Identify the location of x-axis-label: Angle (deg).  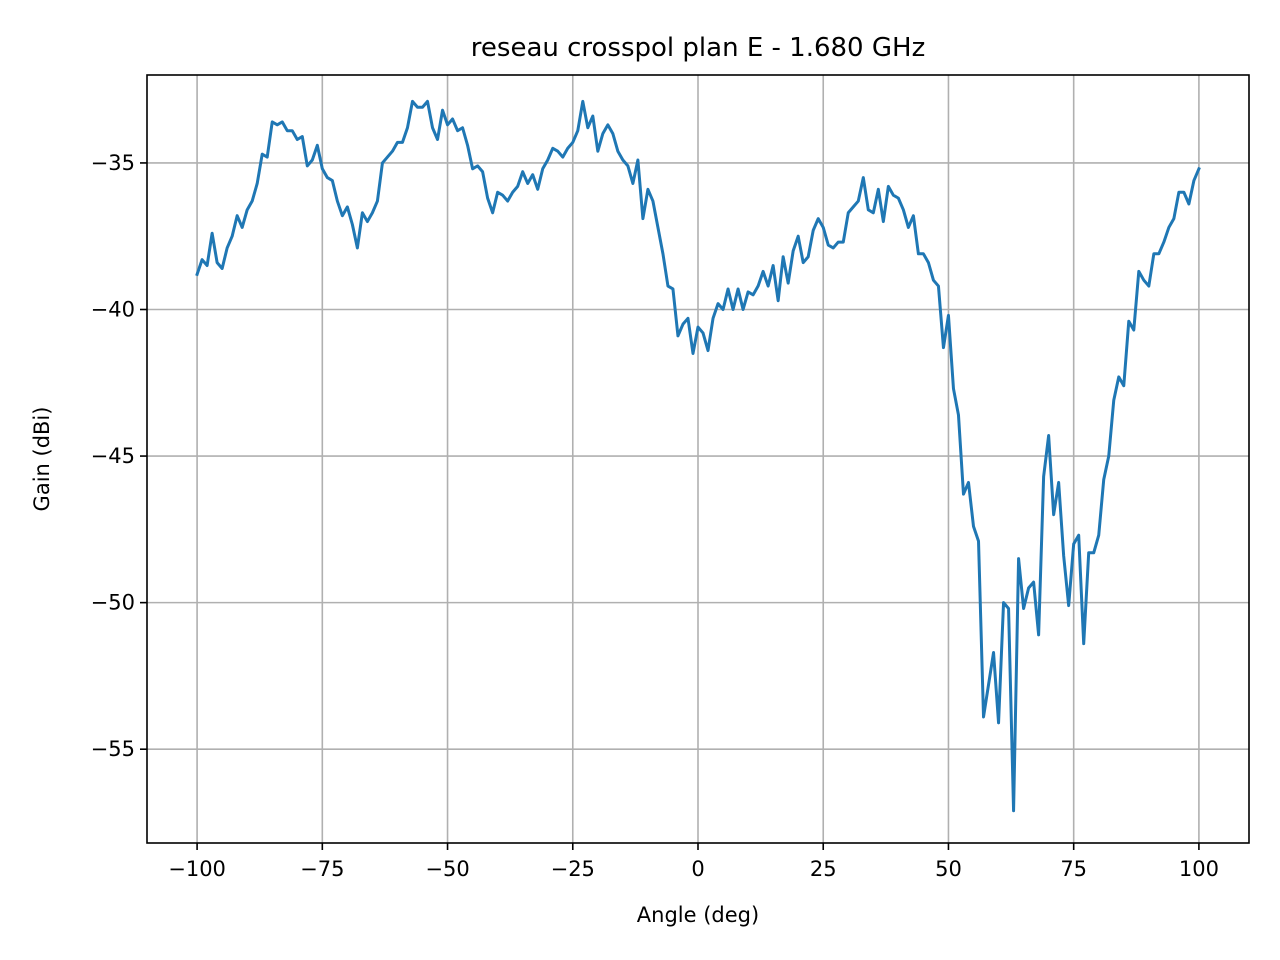
(698, 915).